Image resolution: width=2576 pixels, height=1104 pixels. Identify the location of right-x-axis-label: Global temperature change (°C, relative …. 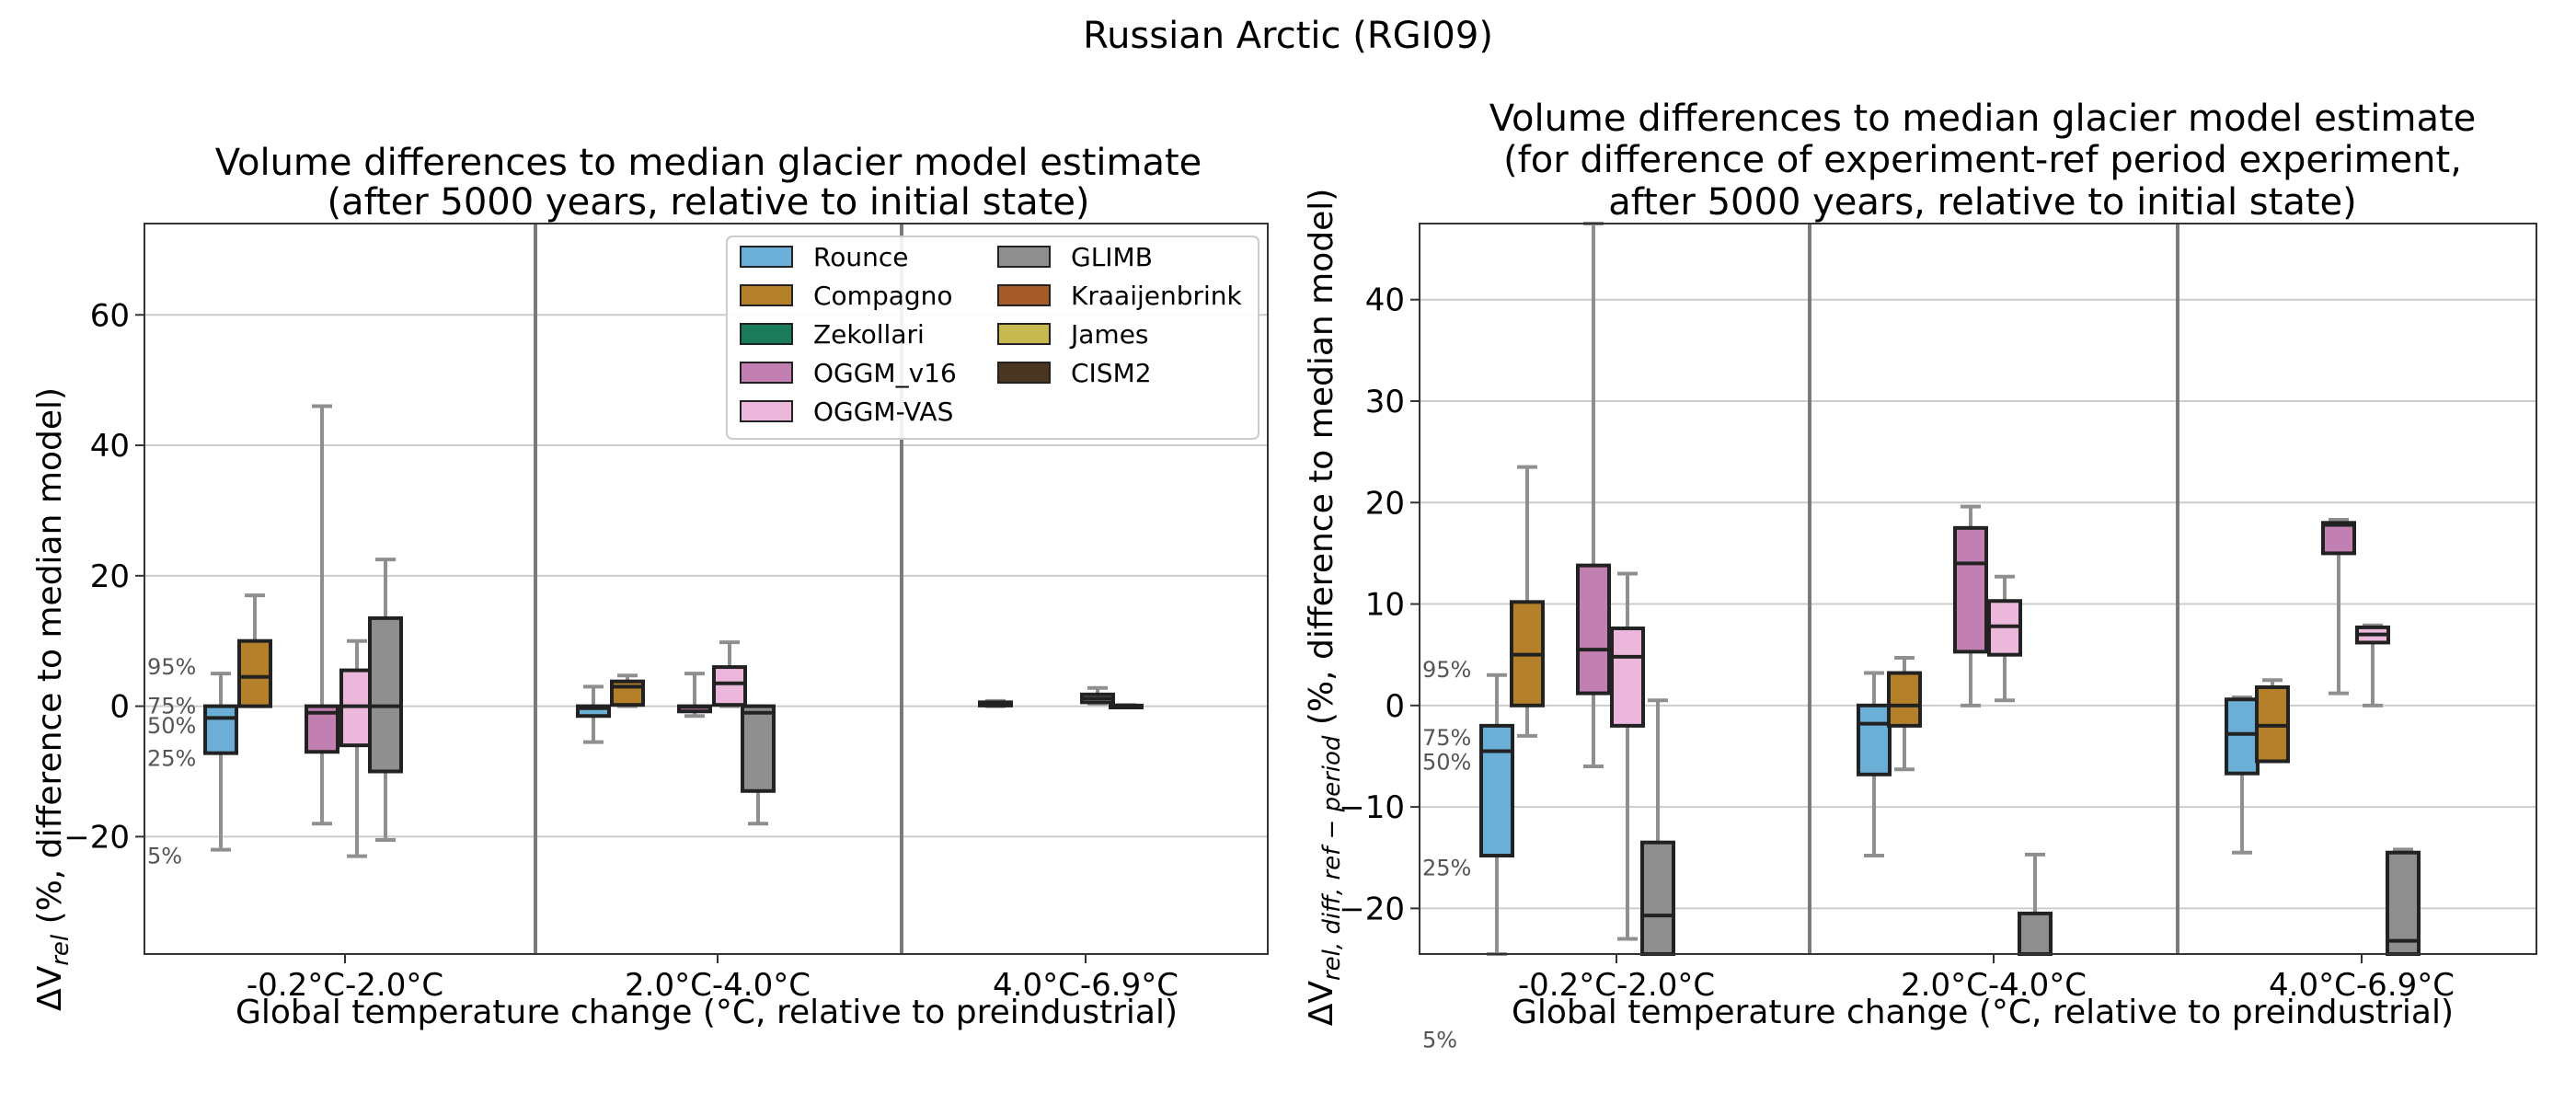
(1983, 1012).